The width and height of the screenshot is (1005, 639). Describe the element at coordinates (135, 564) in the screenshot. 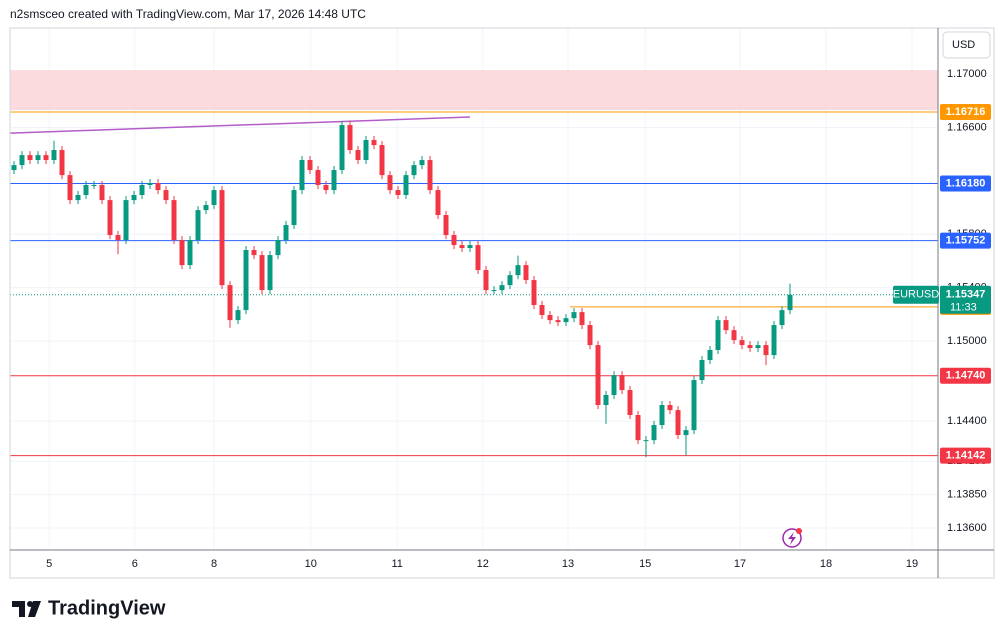

I see `x-tick-label: 6` at that location.